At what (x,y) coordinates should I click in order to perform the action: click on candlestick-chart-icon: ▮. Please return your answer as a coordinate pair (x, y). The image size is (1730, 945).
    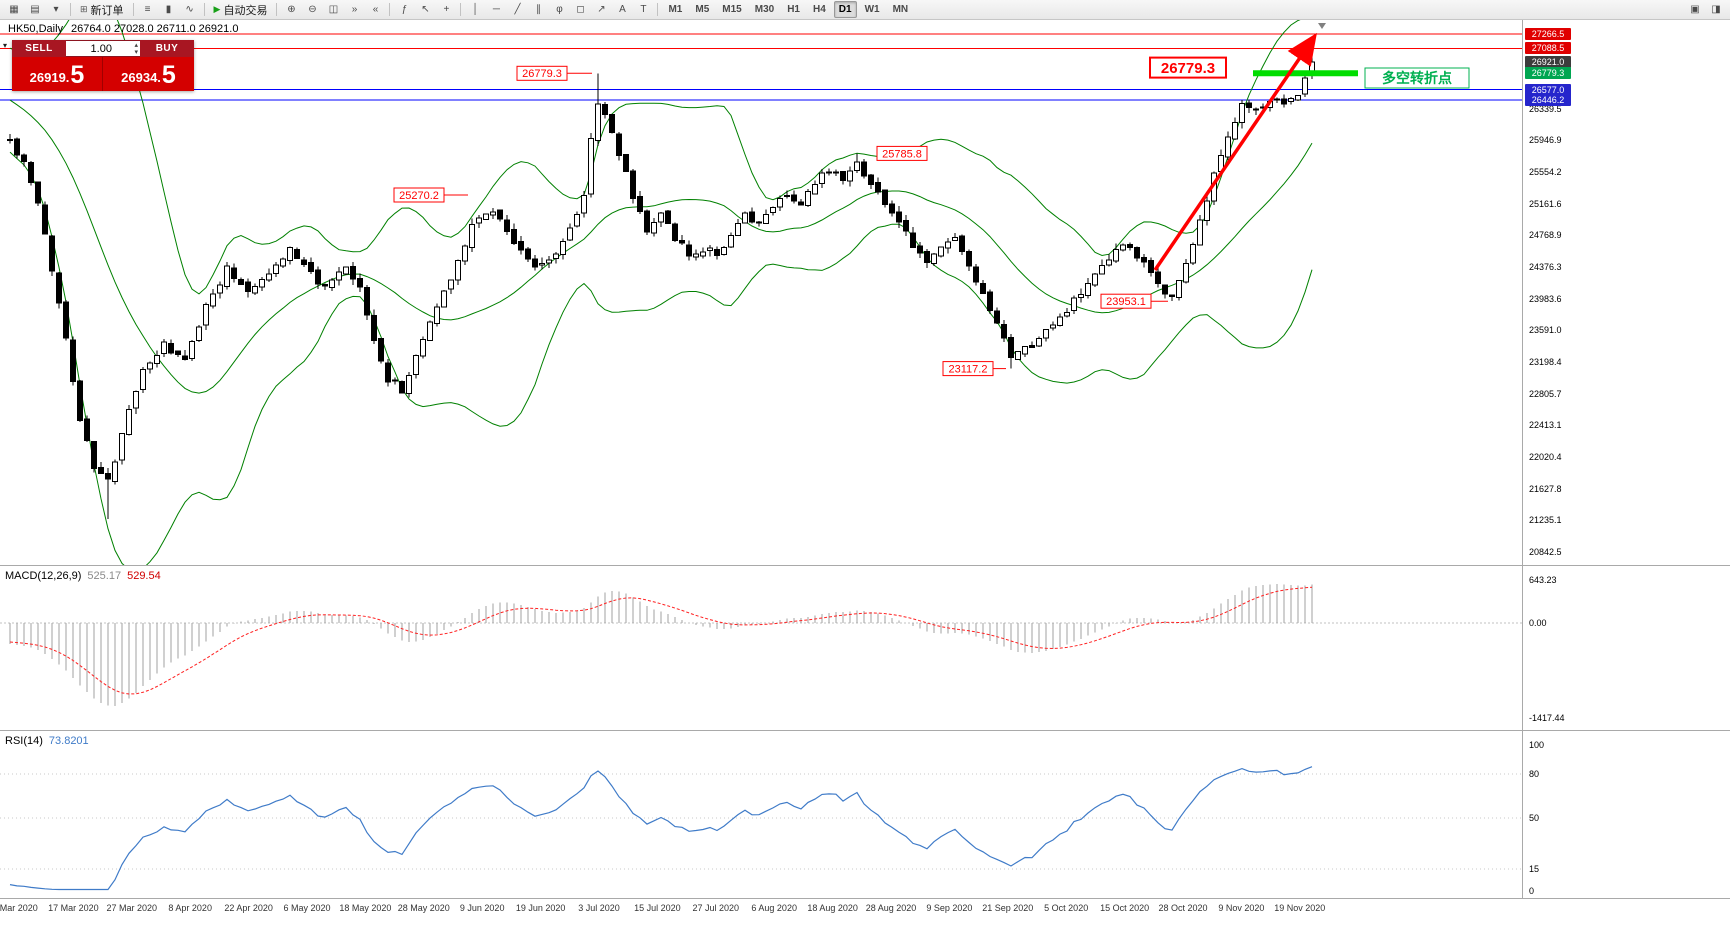
    Looking at the image, I should click on (168, 9).